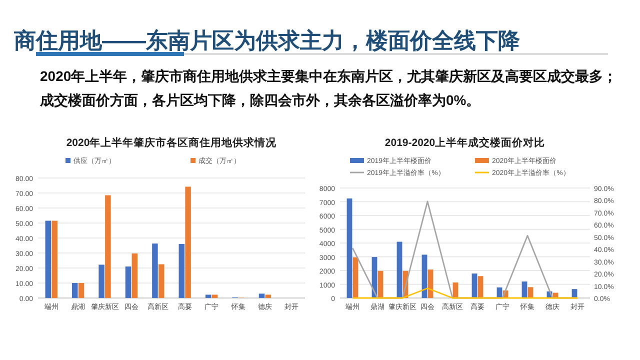  Describe the element at coordinates (267, 40) in the screenshot. I see `text: 商住用地——东南片区为供求主力，楼面价全线下降` at that location.